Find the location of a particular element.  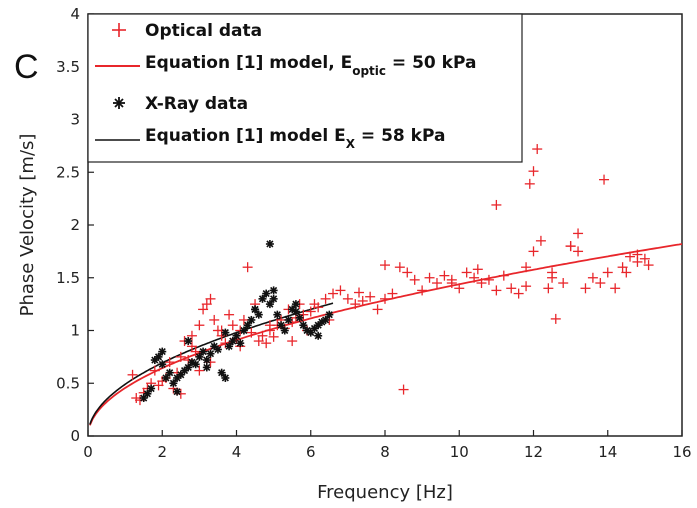

legend-model-optical-sub: optic is located at coordinates (369, 71).